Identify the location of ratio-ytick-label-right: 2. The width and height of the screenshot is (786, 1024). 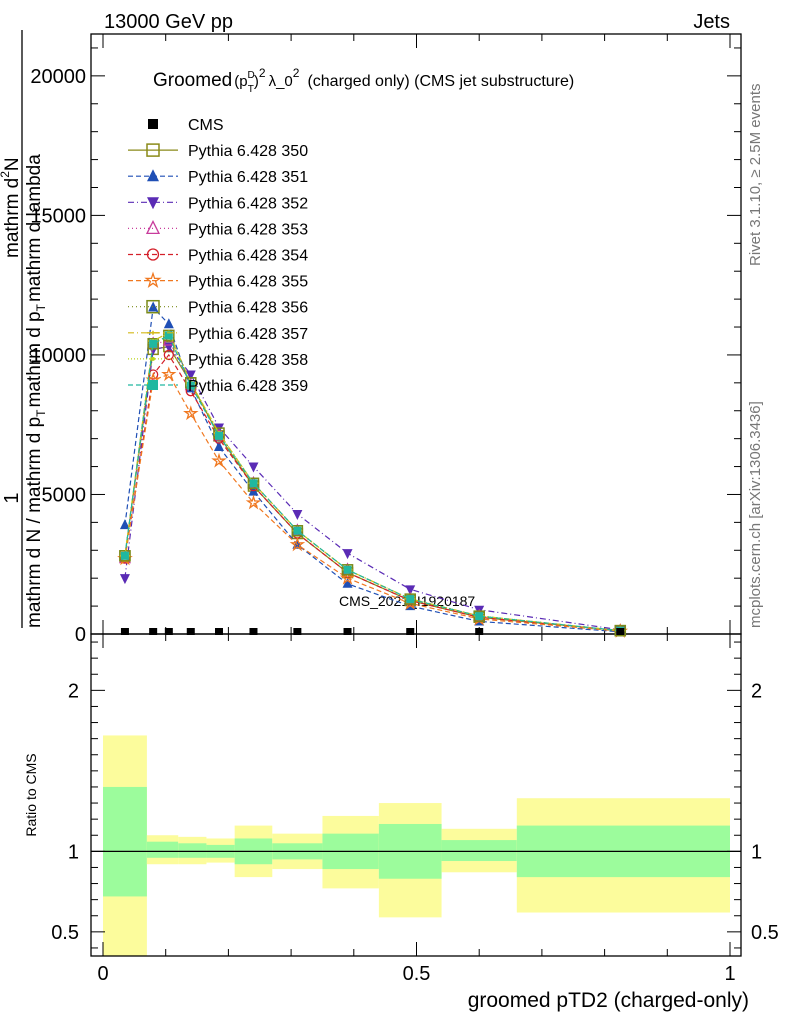
(756, 691).